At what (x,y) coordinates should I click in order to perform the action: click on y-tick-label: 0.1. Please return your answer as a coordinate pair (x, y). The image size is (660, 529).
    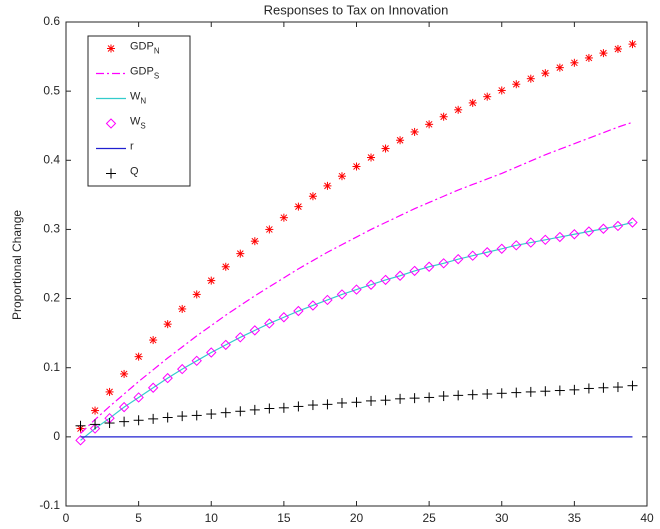
    Looking at the image, I should click on (51, 367).